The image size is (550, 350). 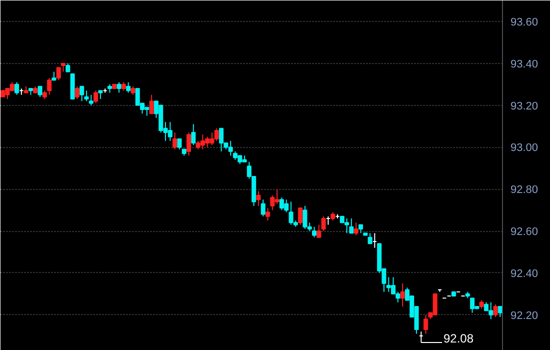 I want to click on y-tick-label: 92.80, so click(x=524, y=190).